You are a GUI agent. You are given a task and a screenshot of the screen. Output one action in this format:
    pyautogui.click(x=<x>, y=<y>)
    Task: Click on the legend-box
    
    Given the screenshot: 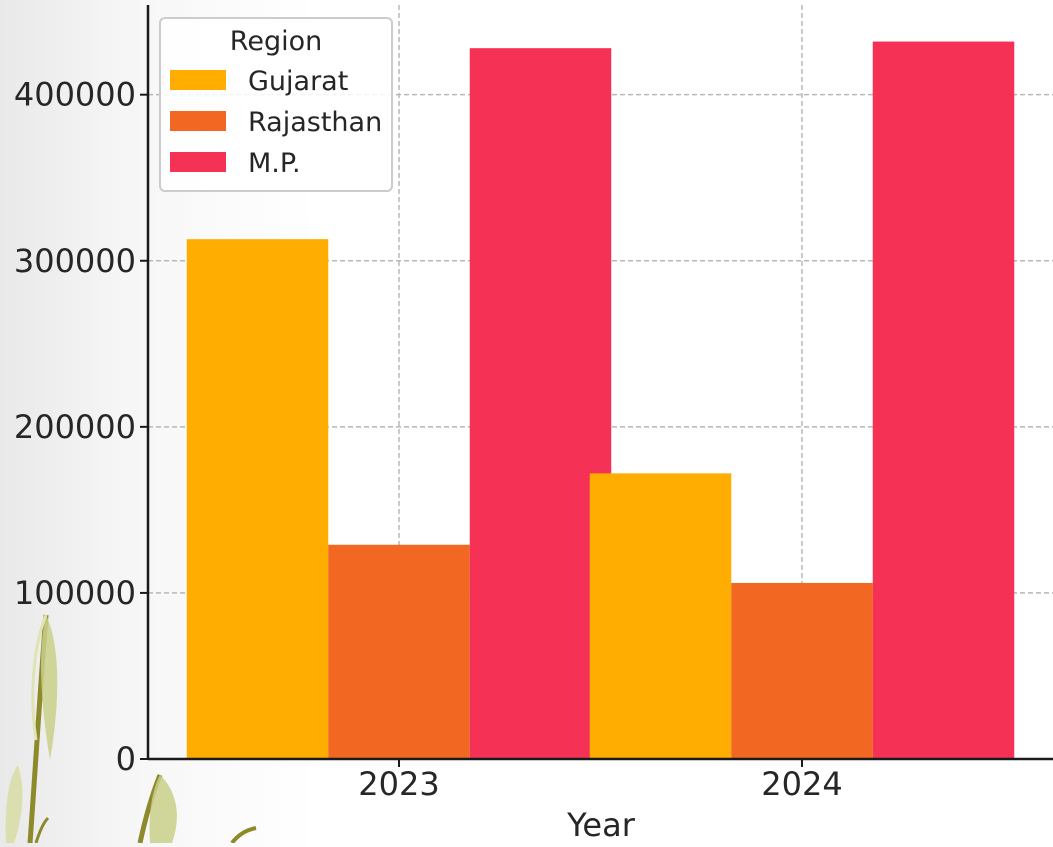 What is the action you would take?
    pyautogui.click(x=276, y=104)
    